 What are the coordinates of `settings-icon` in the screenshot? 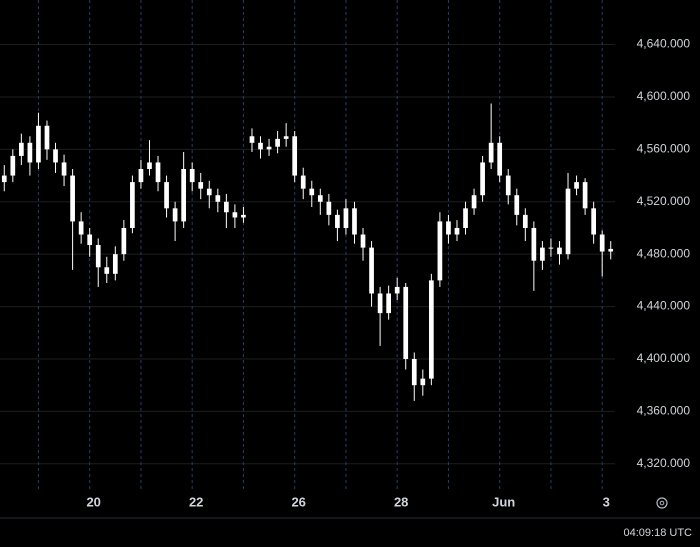 It's located at (662, 503).